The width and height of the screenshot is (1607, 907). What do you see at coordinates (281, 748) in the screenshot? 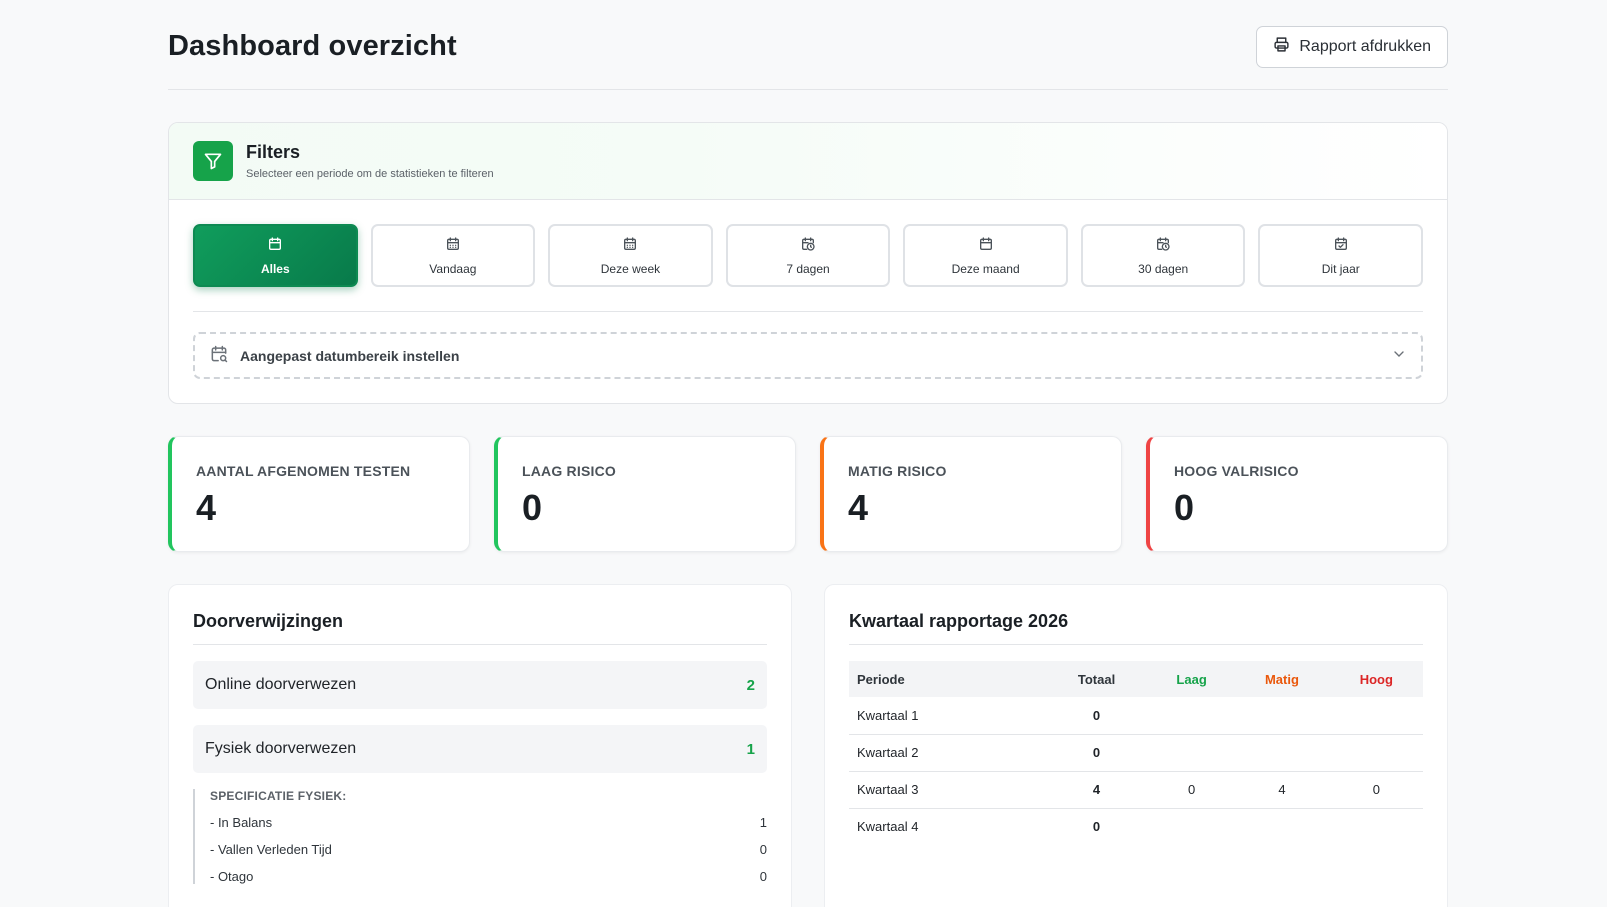
I see `physical-referral-label: Fysiek doorverwezen` at bounding box center [281, 748].